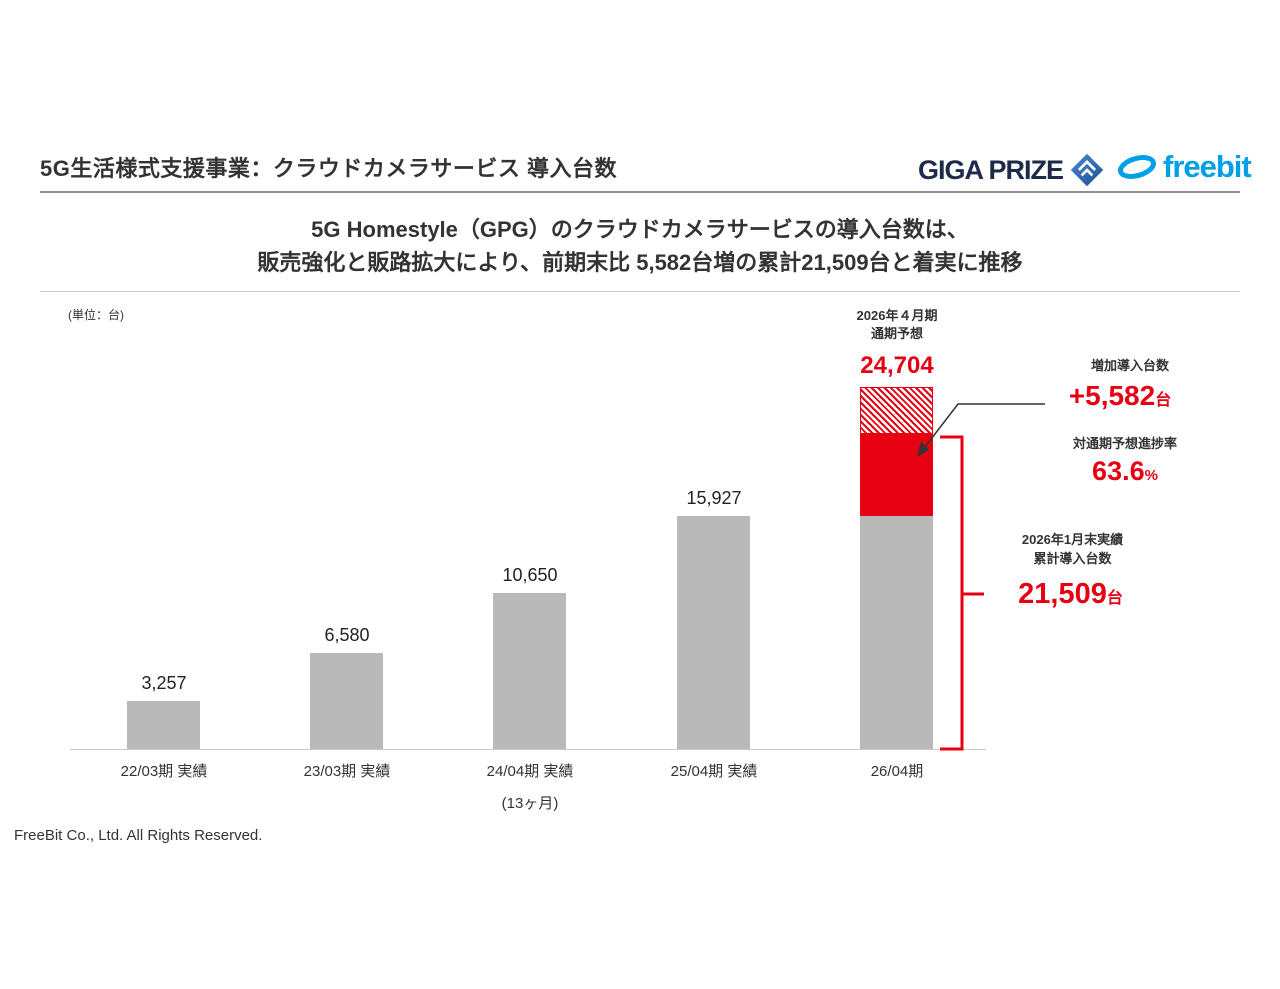  What do you see at coordinates (896, 475) in the screenshot?
I see `increase-segment` at bounding box center [896, 475].